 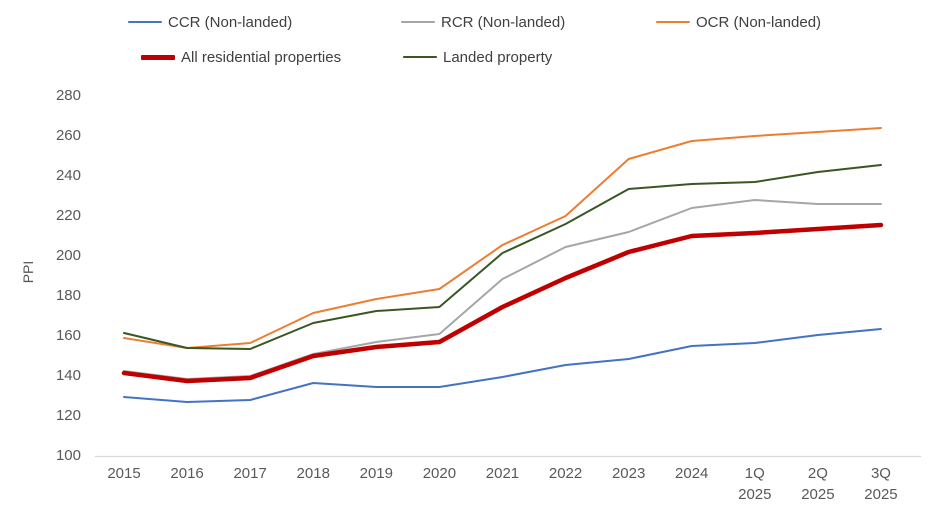 What do you see at coordinates (503, 22) in the screenshot?
I see `legend-label: RCR (Non-landed)` at bounding box center [503, 22].